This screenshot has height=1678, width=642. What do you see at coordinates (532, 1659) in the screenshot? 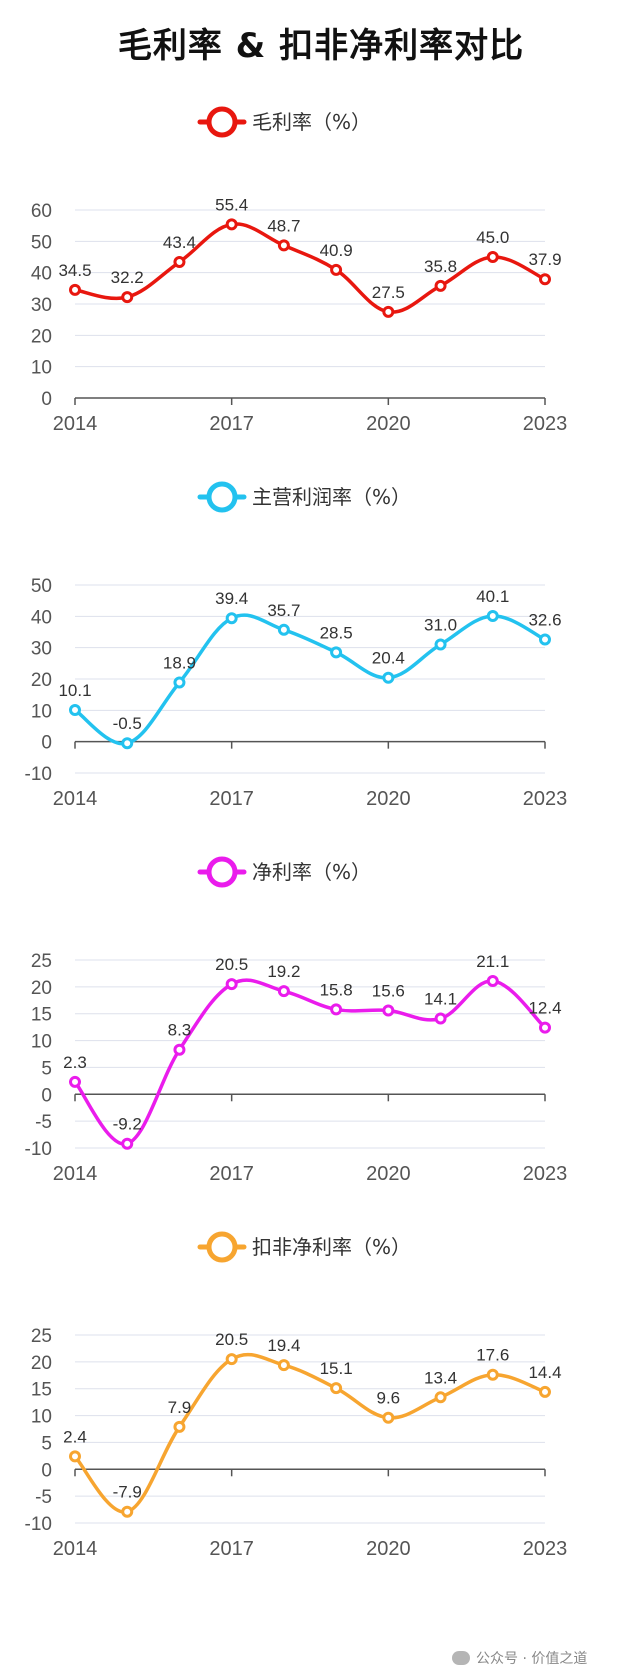
I see `watermark-text: 公众号 · 价值之道` at bounding box center [532, 1659].